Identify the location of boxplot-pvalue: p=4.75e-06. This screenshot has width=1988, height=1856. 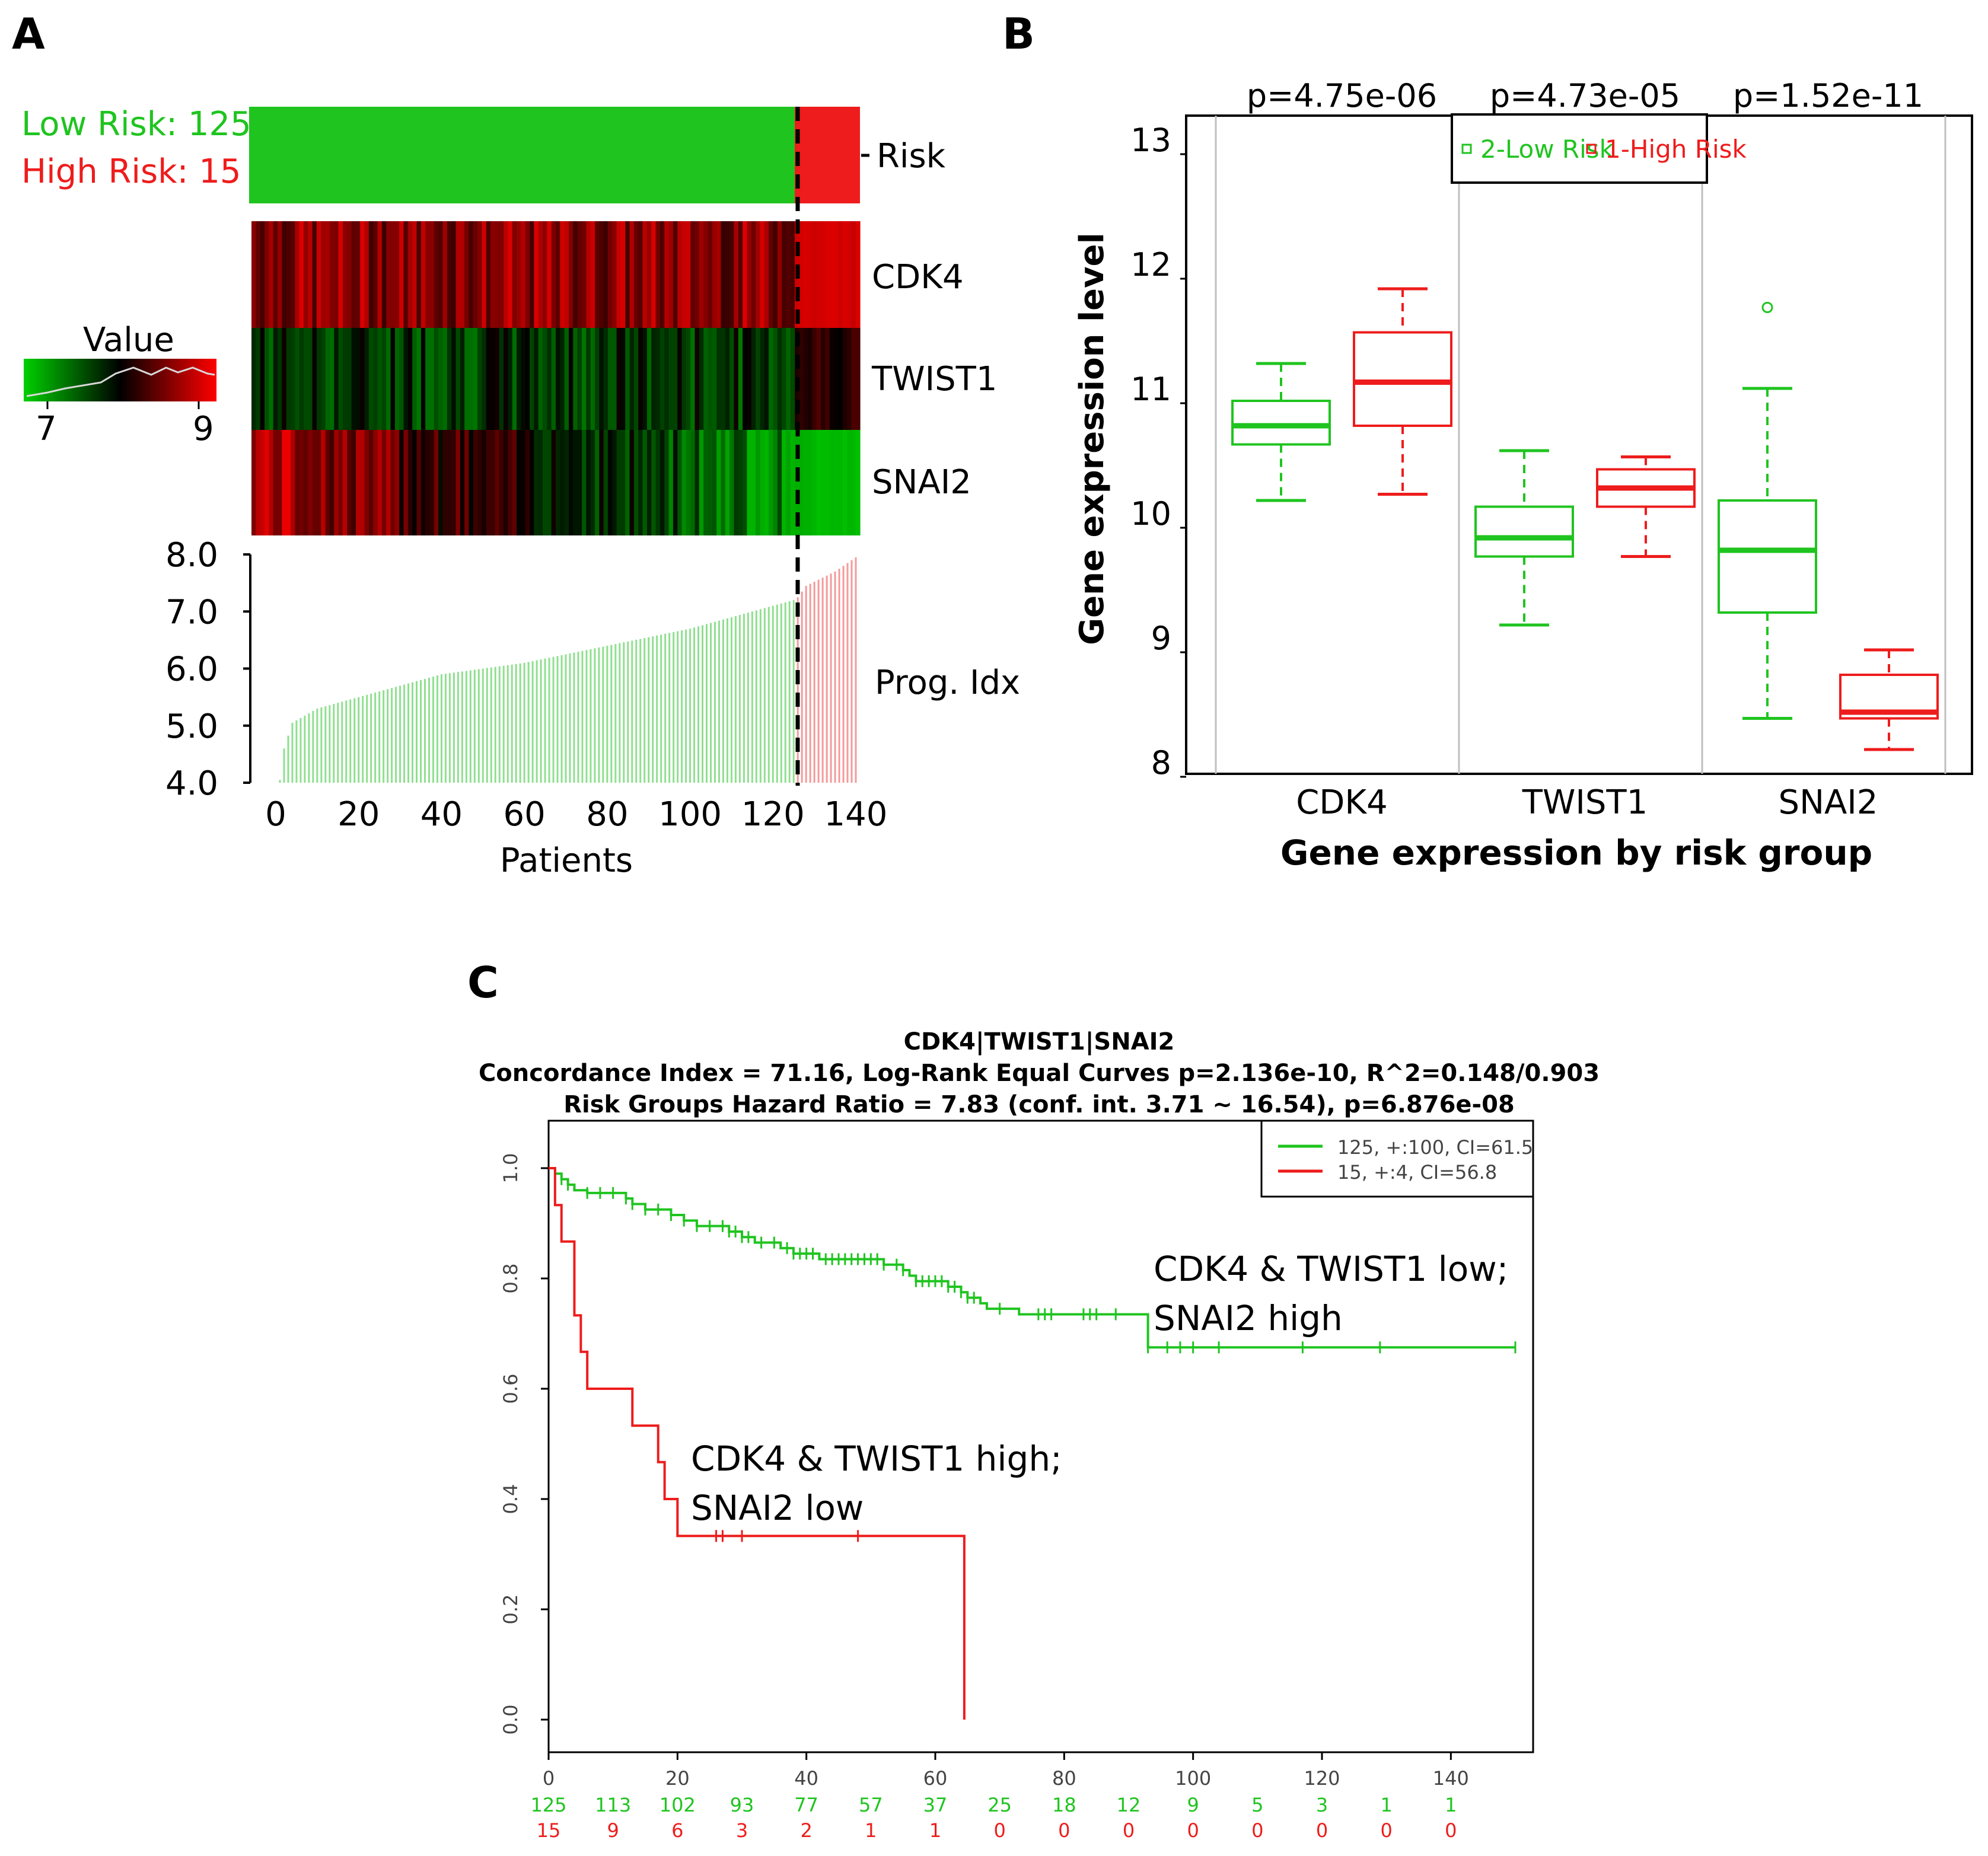
(1342, 95).